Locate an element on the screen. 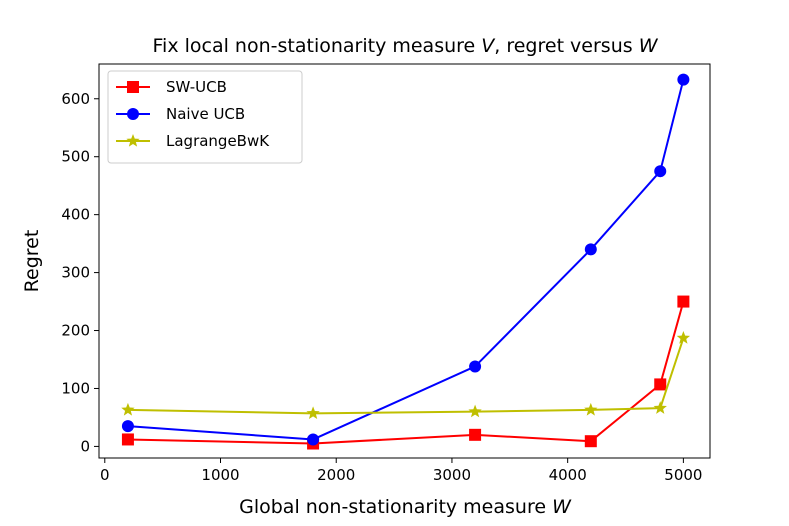 The width and height of the screenshot is (789, 526). y-tick-label: 500 is located at coordinates (75, 157).